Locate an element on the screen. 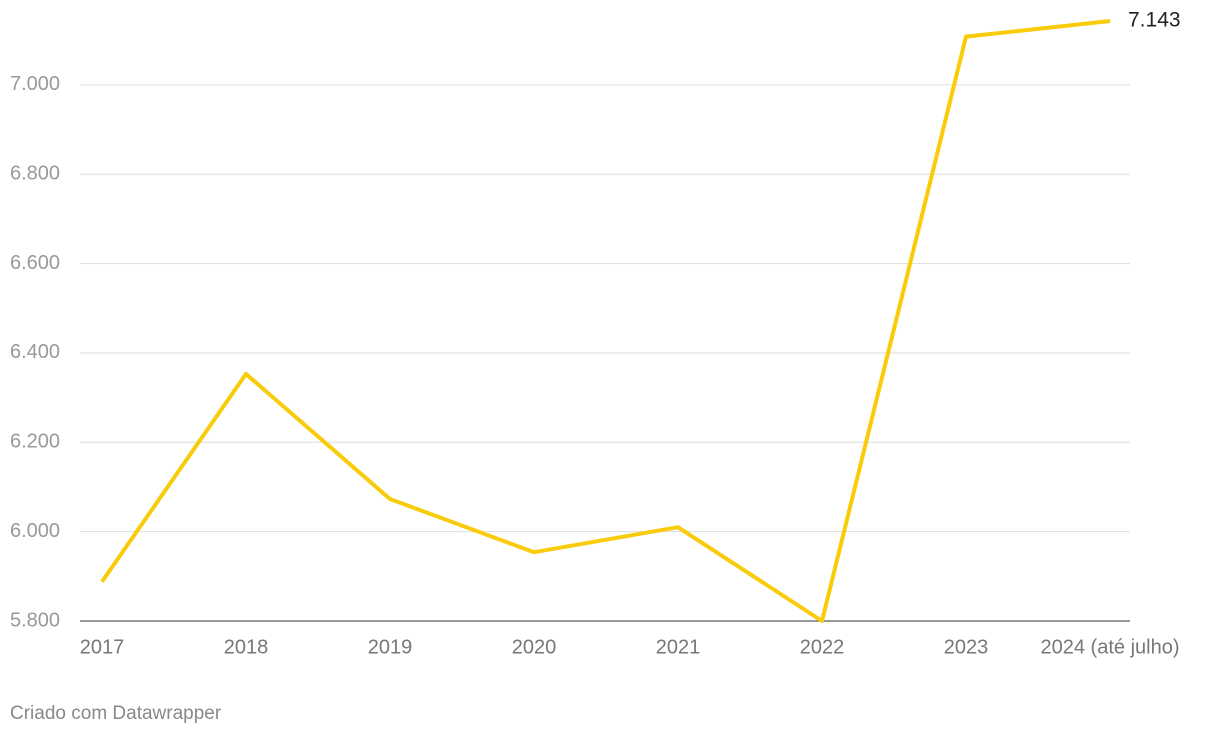  x-tick-label: 2021 is located at coordinates (678, 647).